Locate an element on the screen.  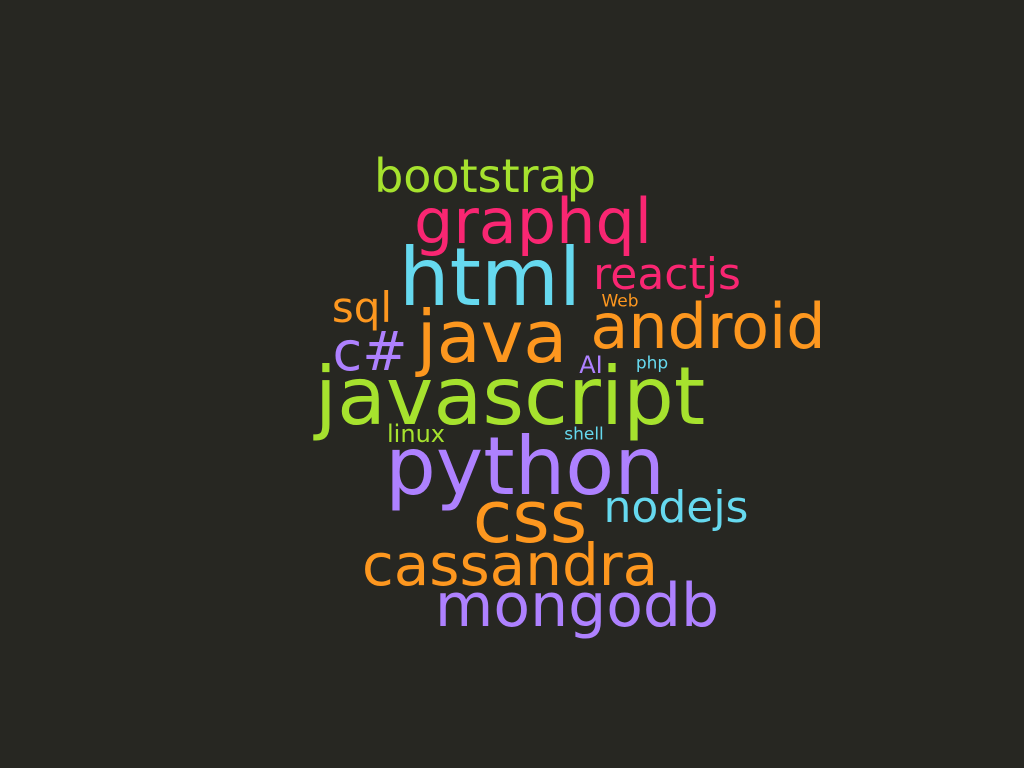
word-mongodb: mongodb is located at coordinates (577, 606).